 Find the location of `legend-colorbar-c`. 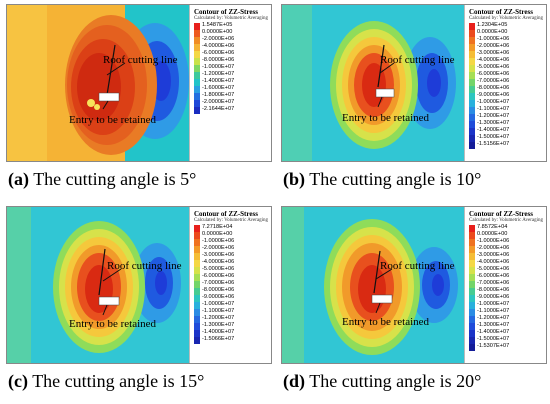

legend-colorbar-c is located at coordinates (197, 284).